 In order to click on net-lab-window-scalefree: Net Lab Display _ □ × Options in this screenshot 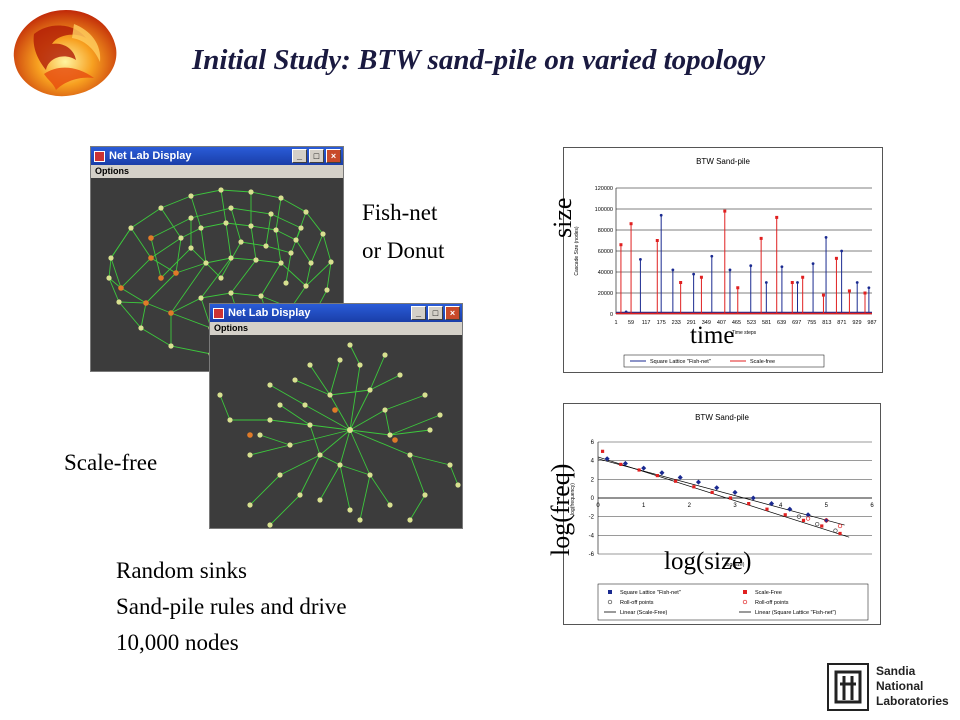, I will do `click(336, 416)`.